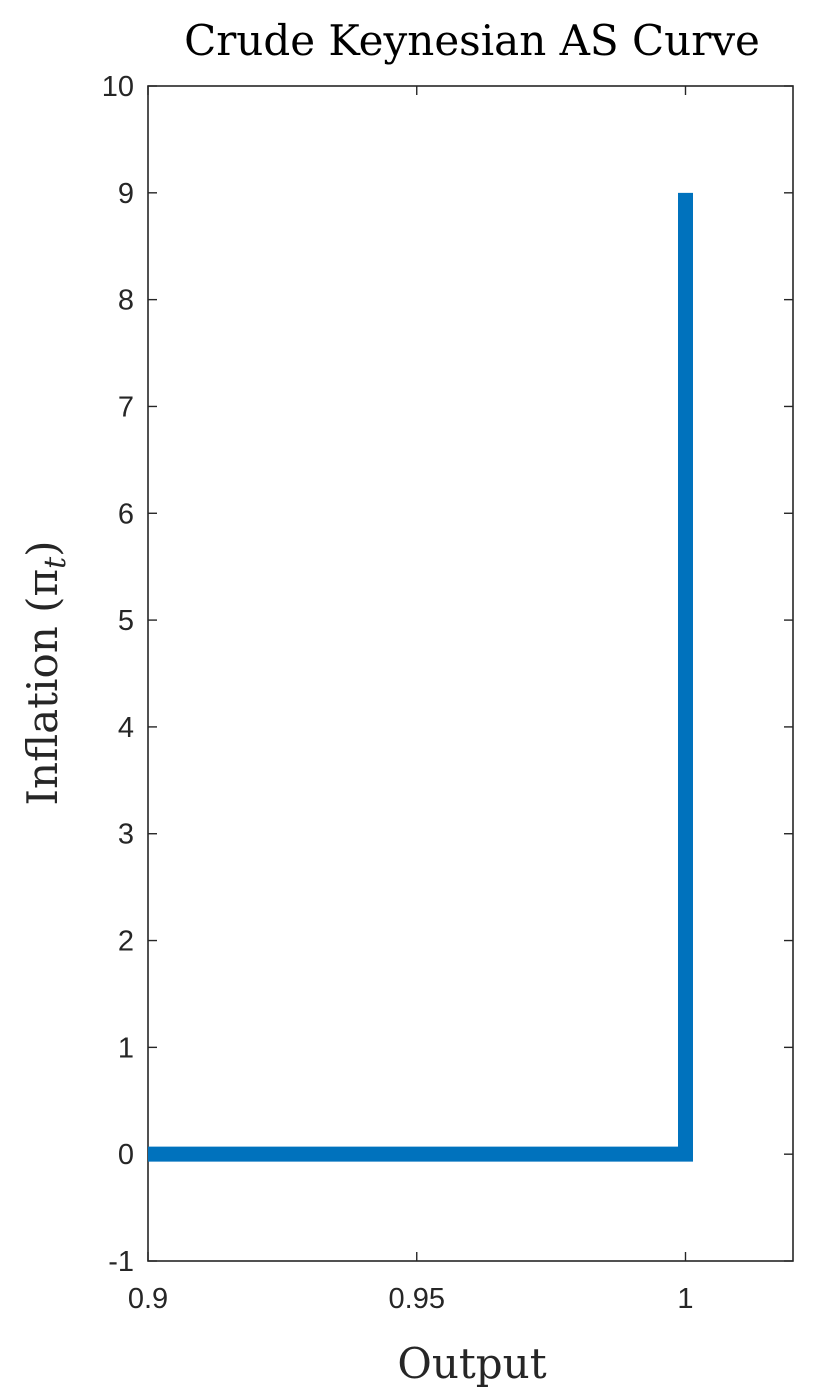 The width and height of the screenshot is (813, 1391). Describe the element at coordinates (42, 548) in the screenshot. I see `y-axis-label-close: )` at that location.